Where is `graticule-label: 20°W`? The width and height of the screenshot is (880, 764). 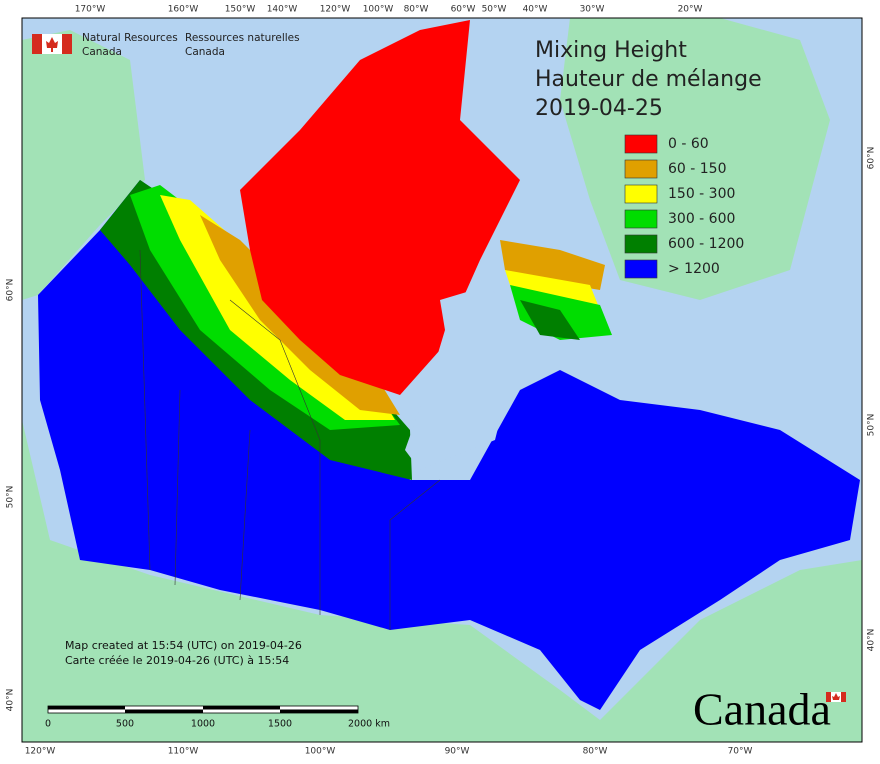
graticule-label: 20°W is located at coordinates (690, 10).